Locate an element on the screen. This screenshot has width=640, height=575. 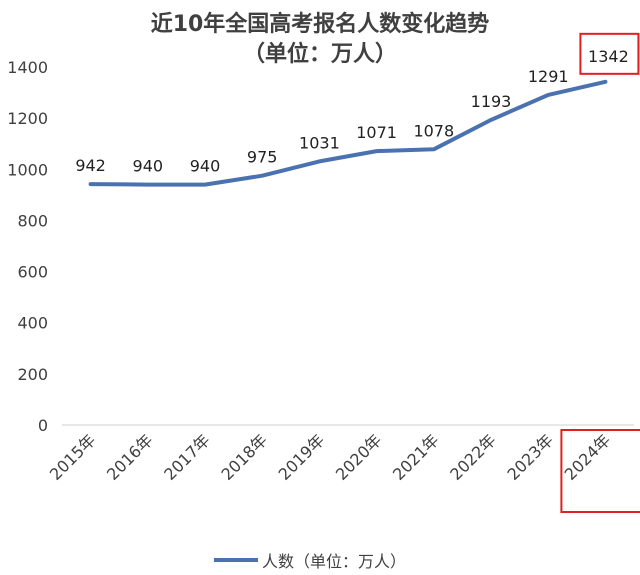
x-tick-label: 2018年 is located at coordinates (244, 457).